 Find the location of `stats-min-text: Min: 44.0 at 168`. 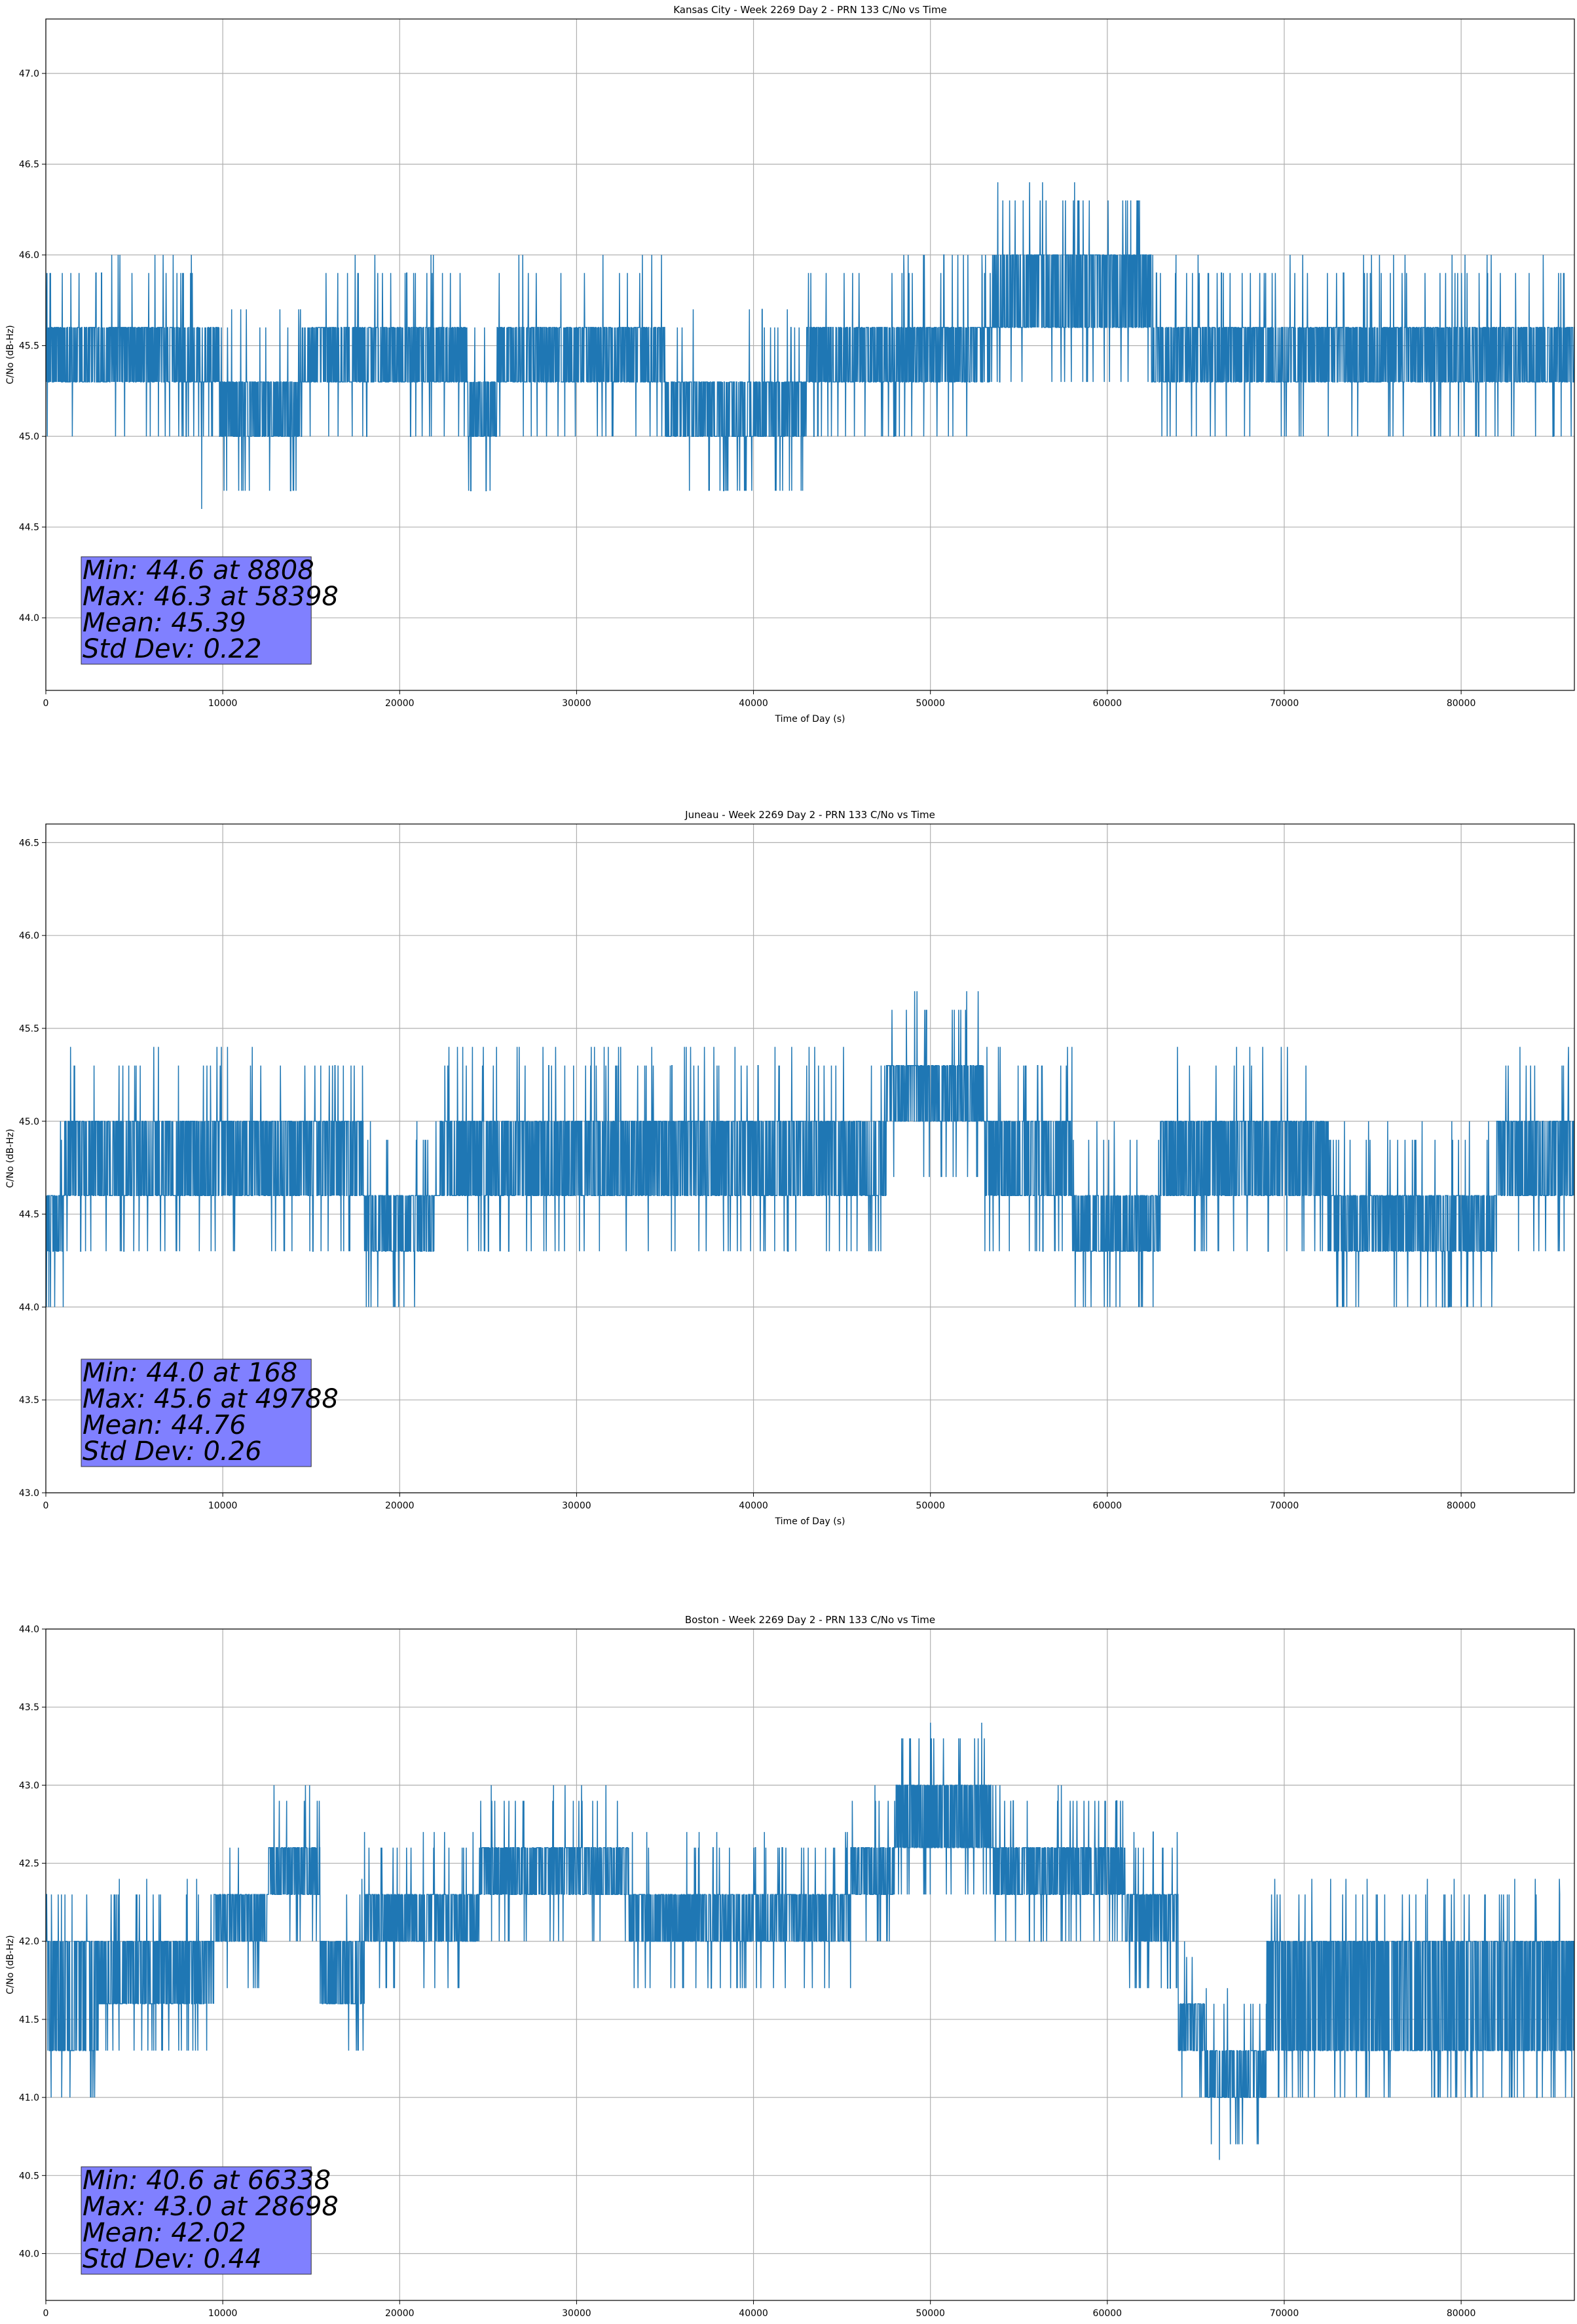

stats-min-text: Min: 44.0 at 168 is located at coordinates (190, 1373).